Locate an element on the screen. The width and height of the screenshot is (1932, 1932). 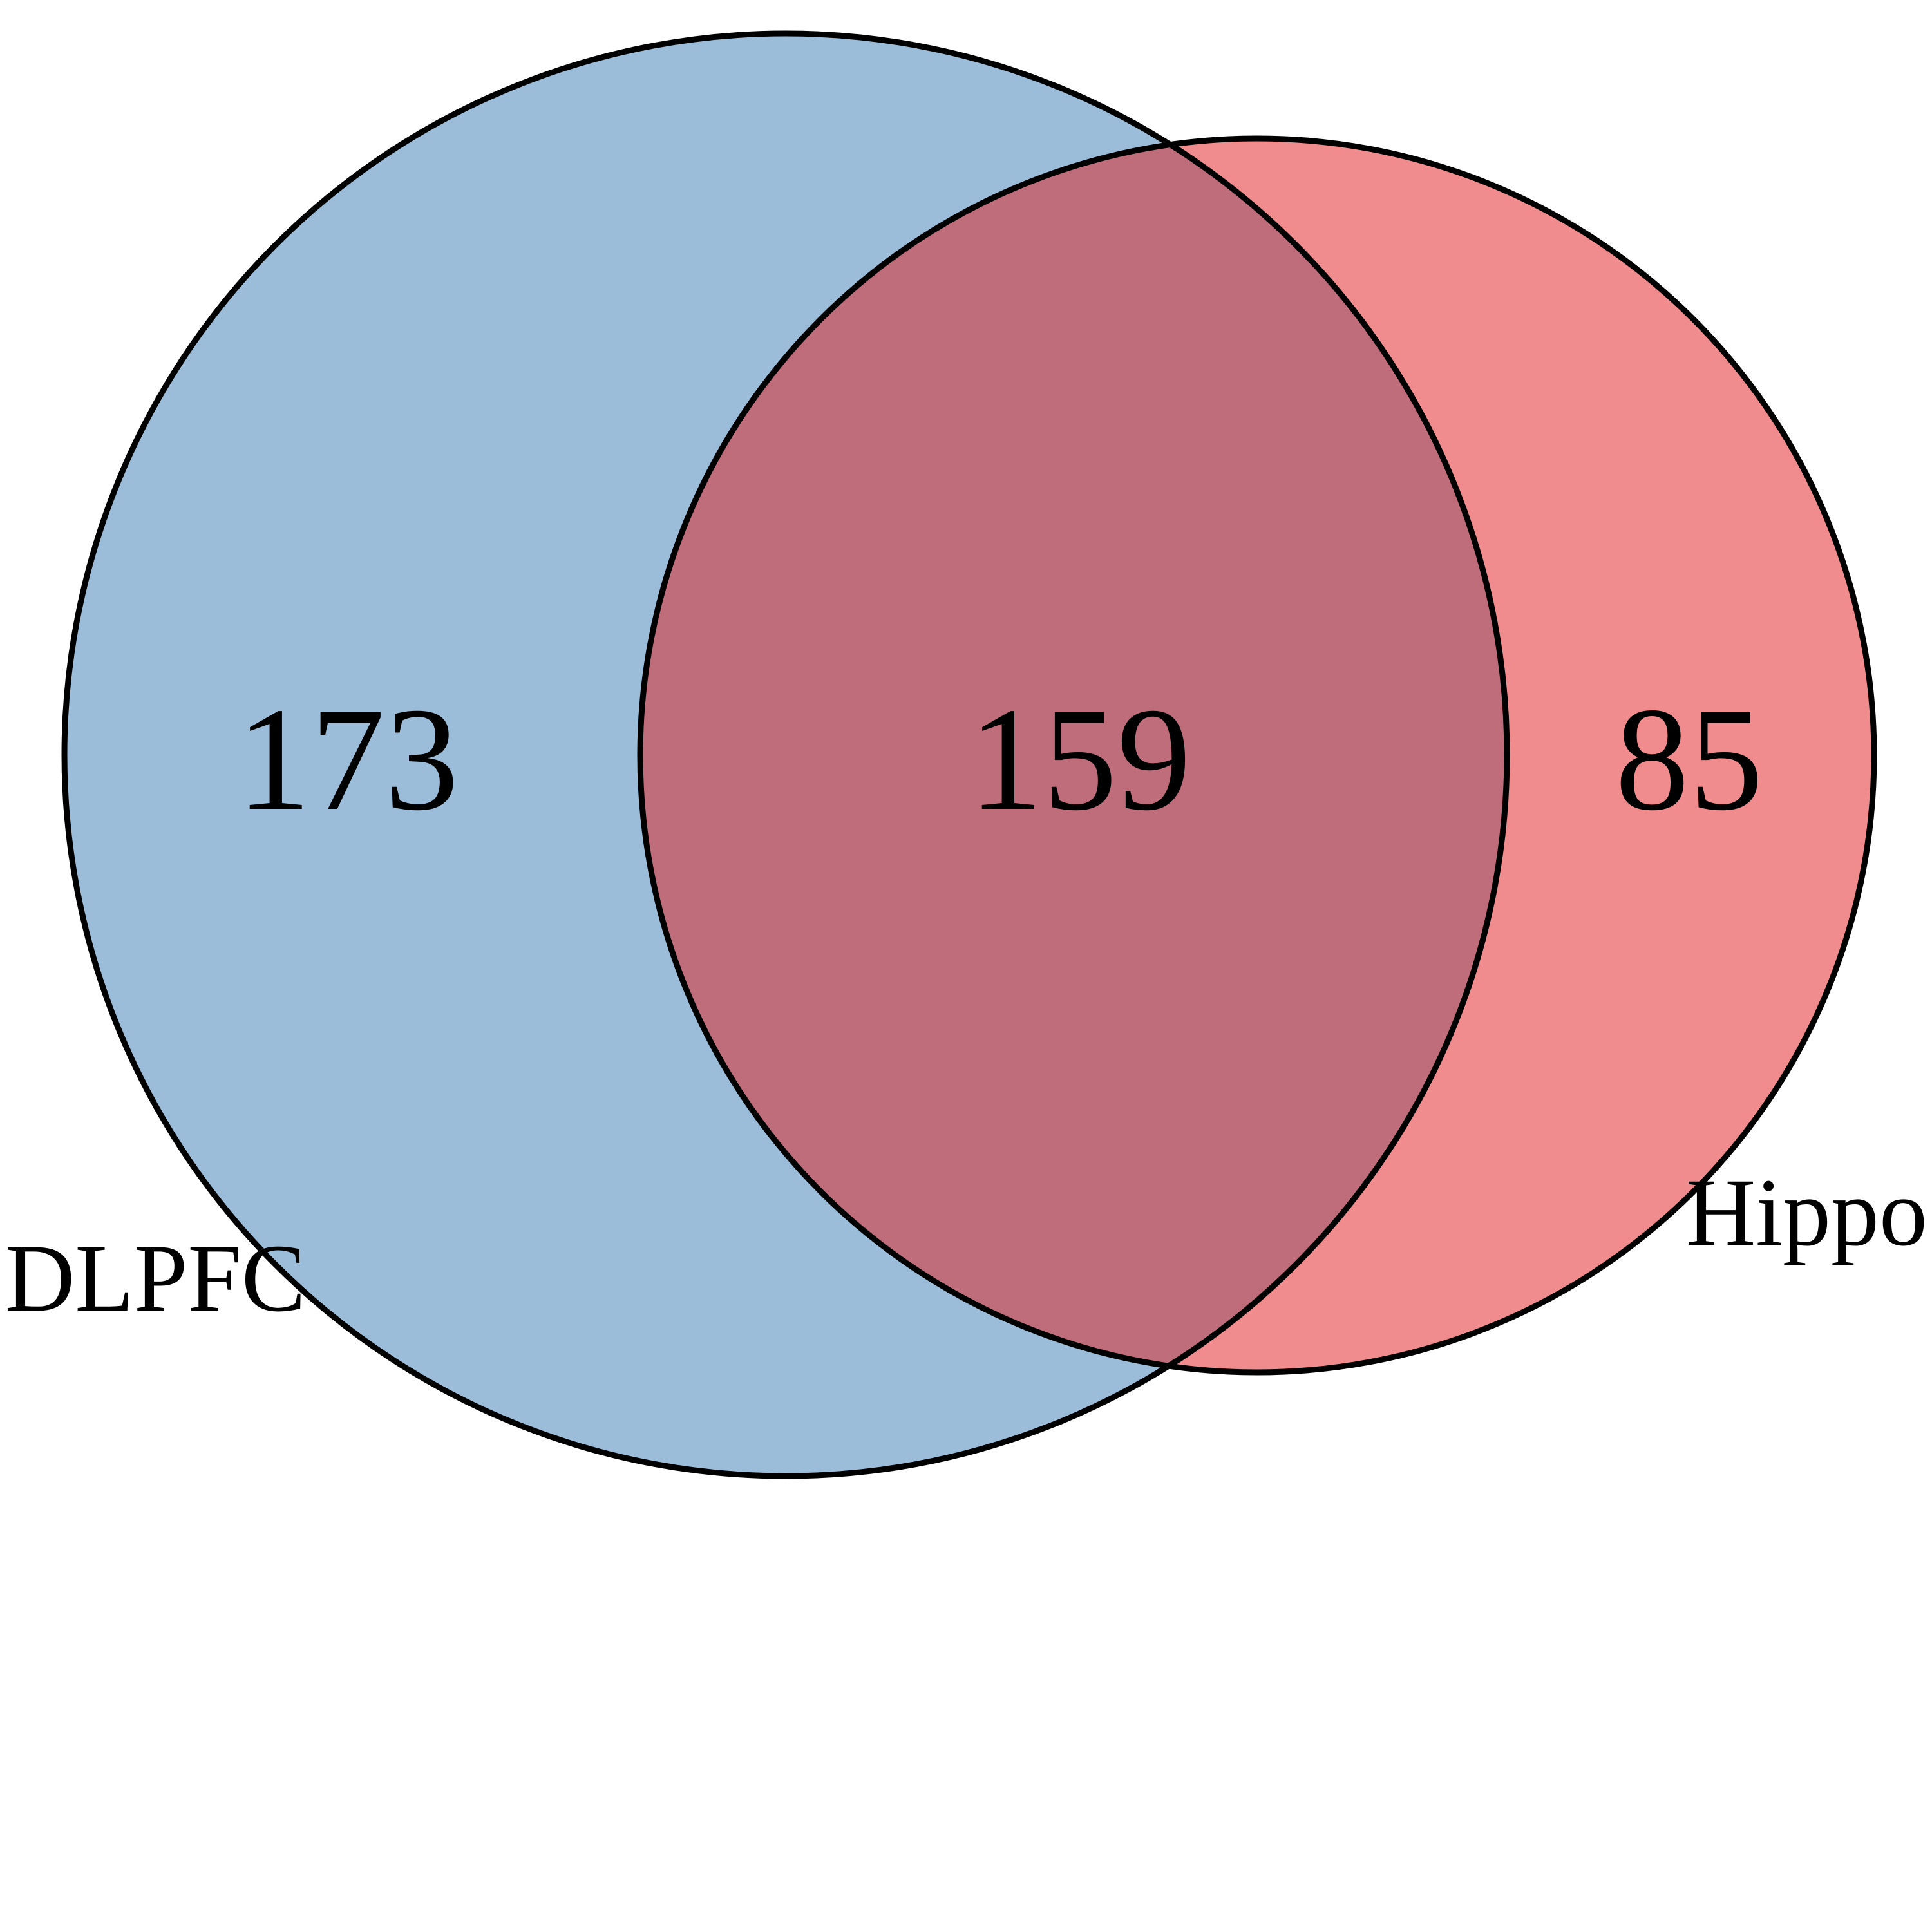
intersection-count: 159 is located at coordinates (1080, 759).